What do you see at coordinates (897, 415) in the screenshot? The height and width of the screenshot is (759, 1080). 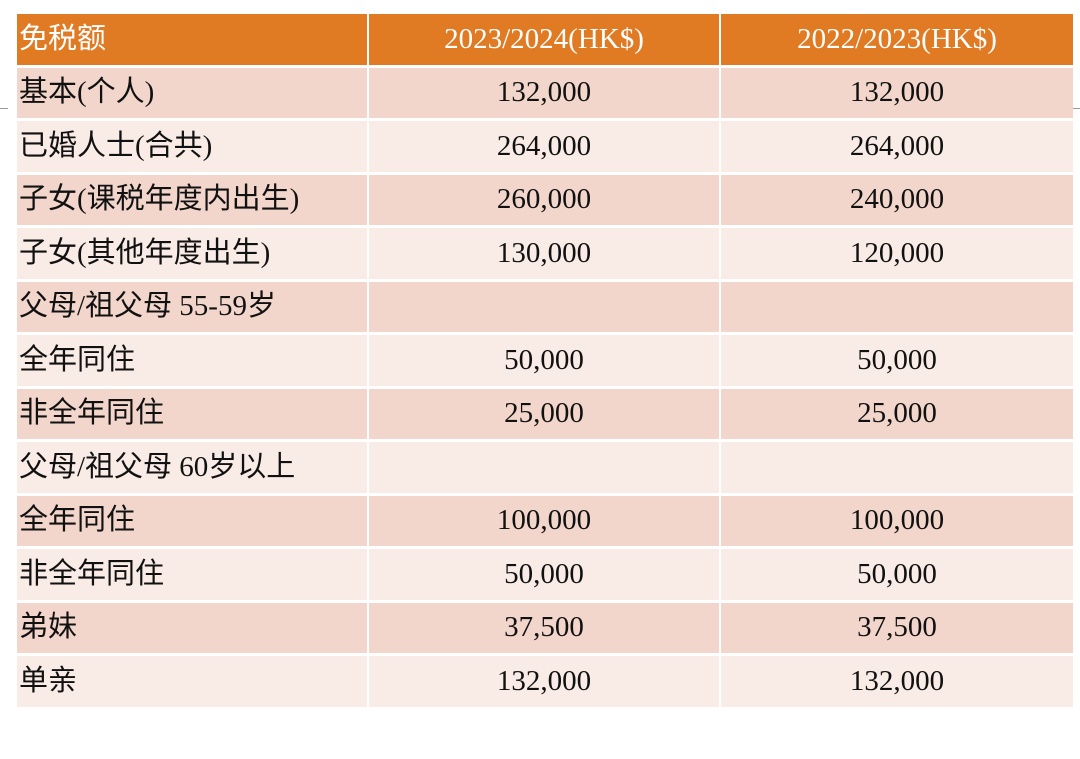 I see `value-2022-2023: 25,000` at bounding box center [897, 415].